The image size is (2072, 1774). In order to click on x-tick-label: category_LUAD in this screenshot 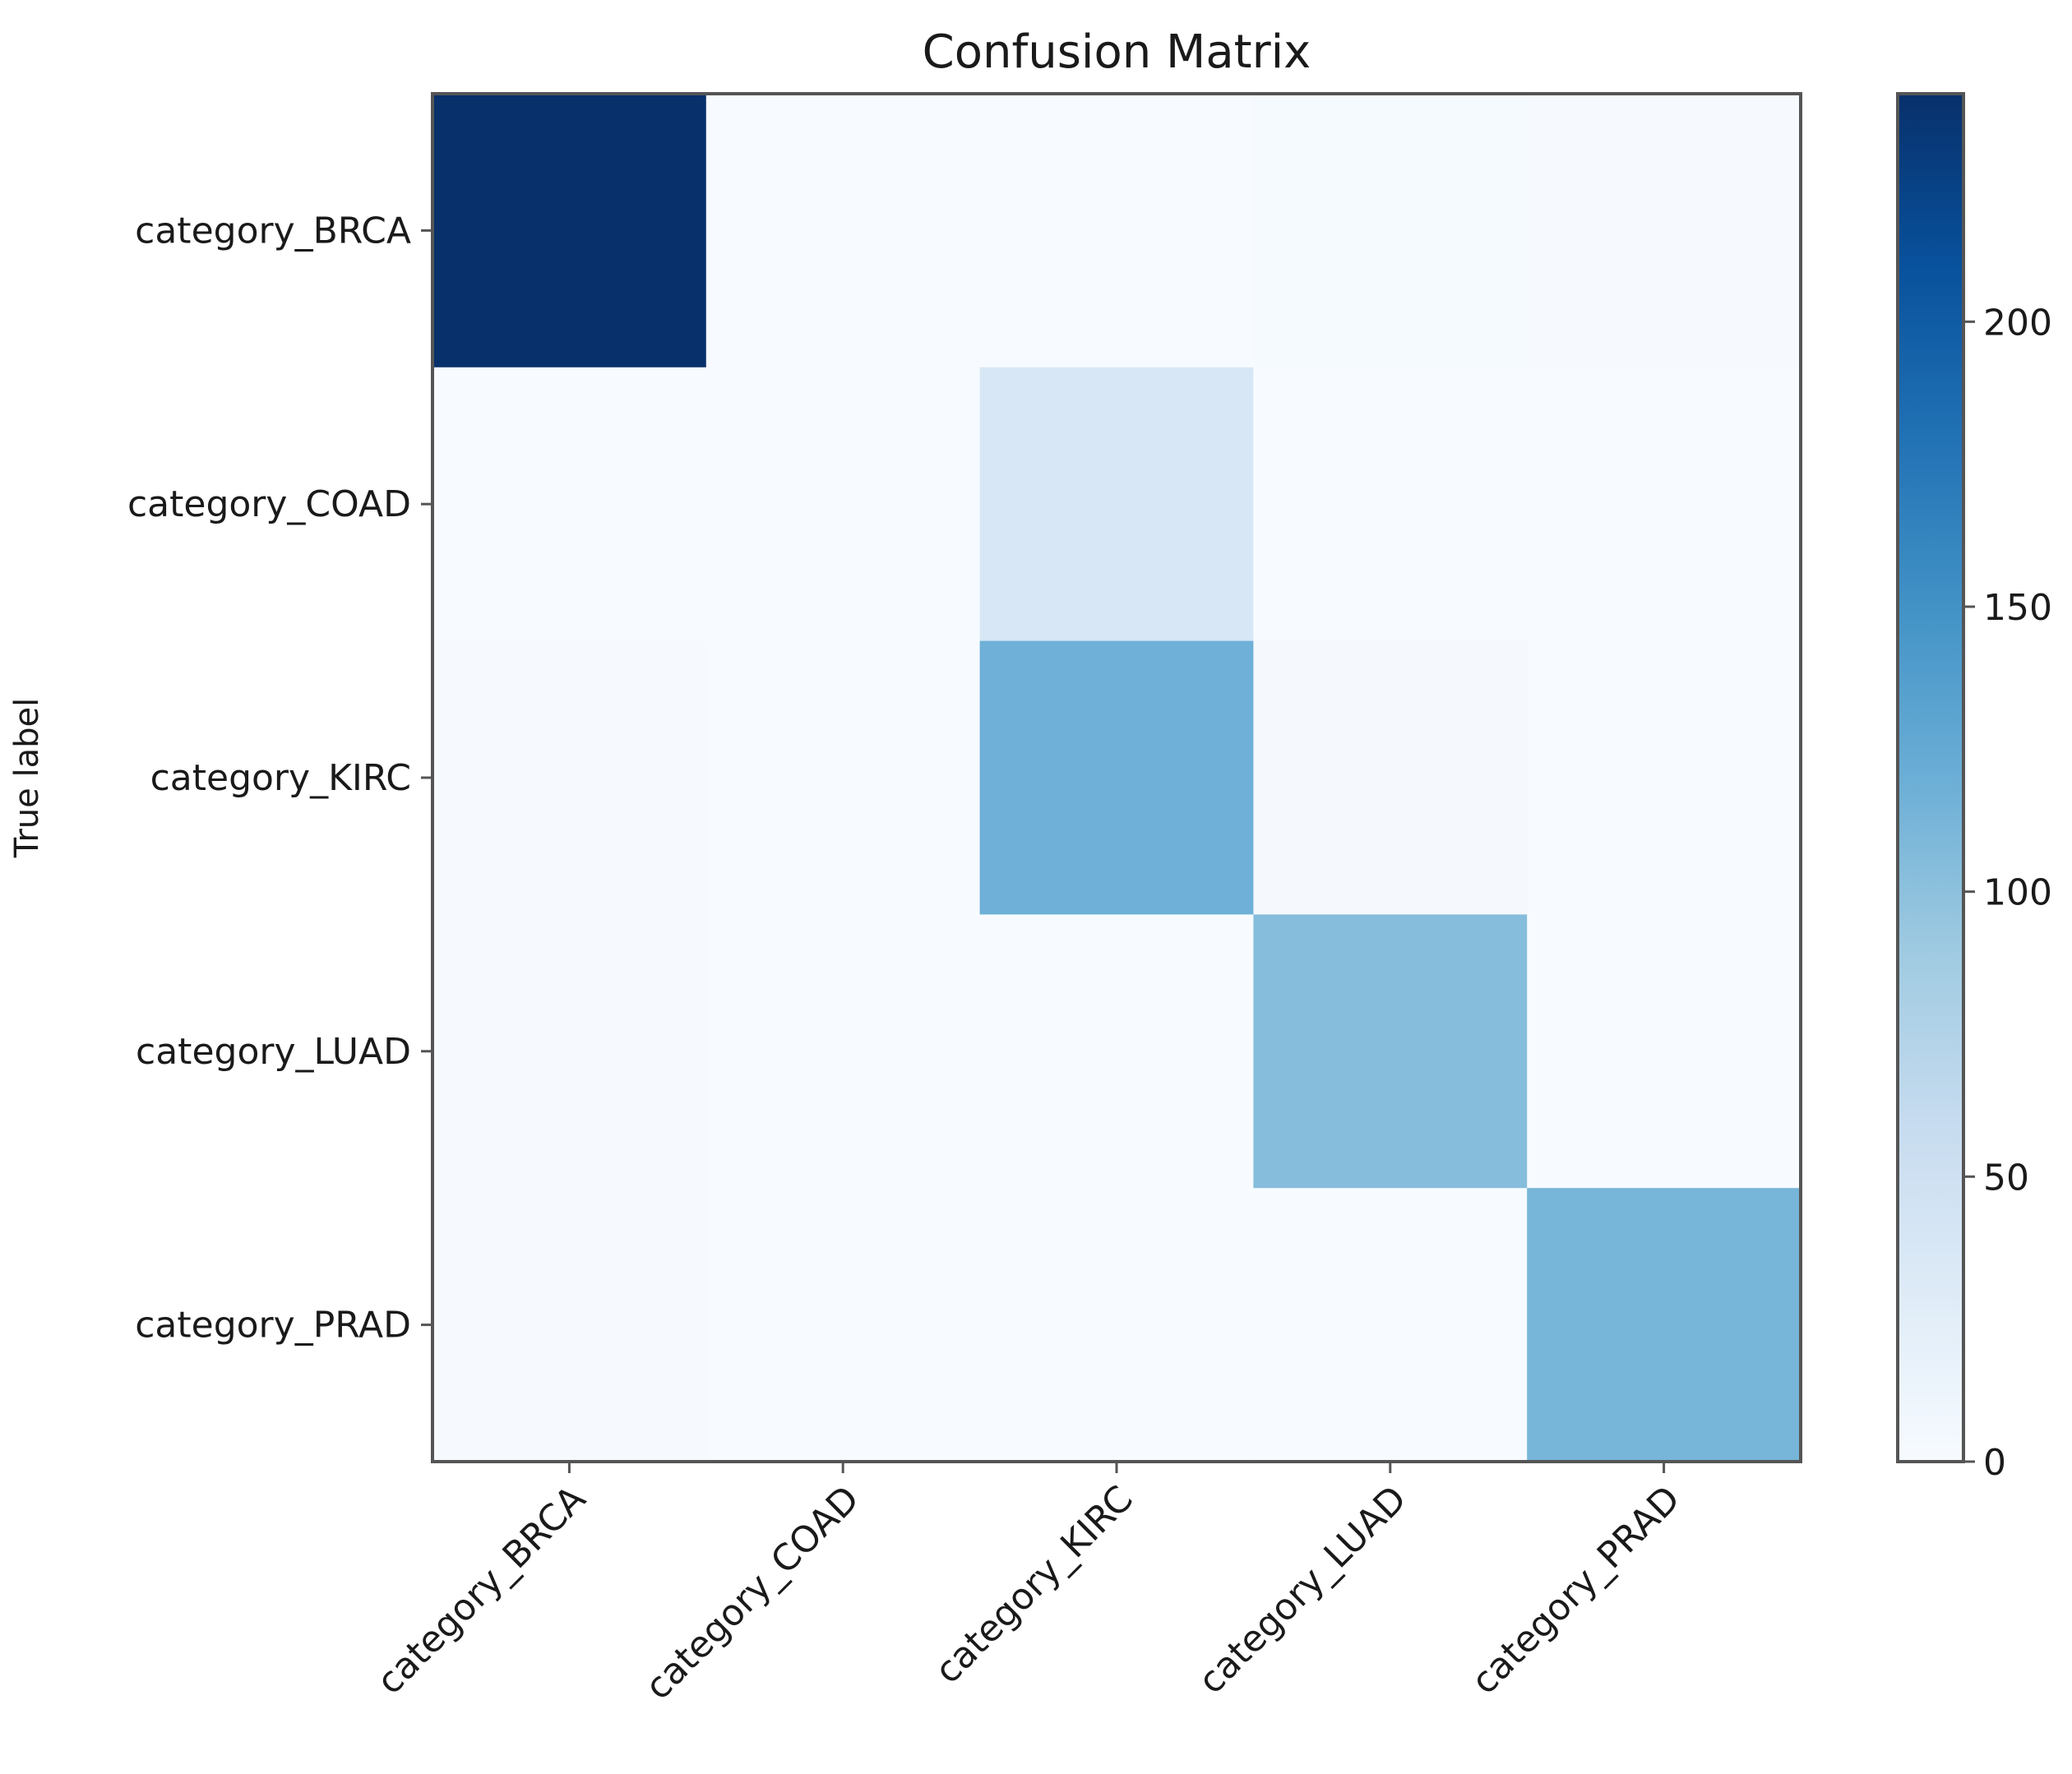, I will do `click(1303, 1590)`.